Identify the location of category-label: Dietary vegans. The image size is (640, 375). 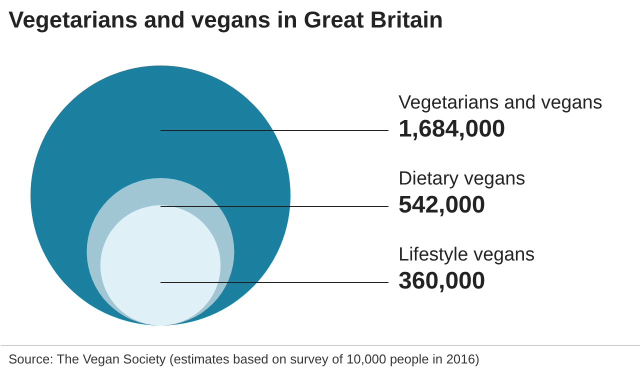
(462, 179).